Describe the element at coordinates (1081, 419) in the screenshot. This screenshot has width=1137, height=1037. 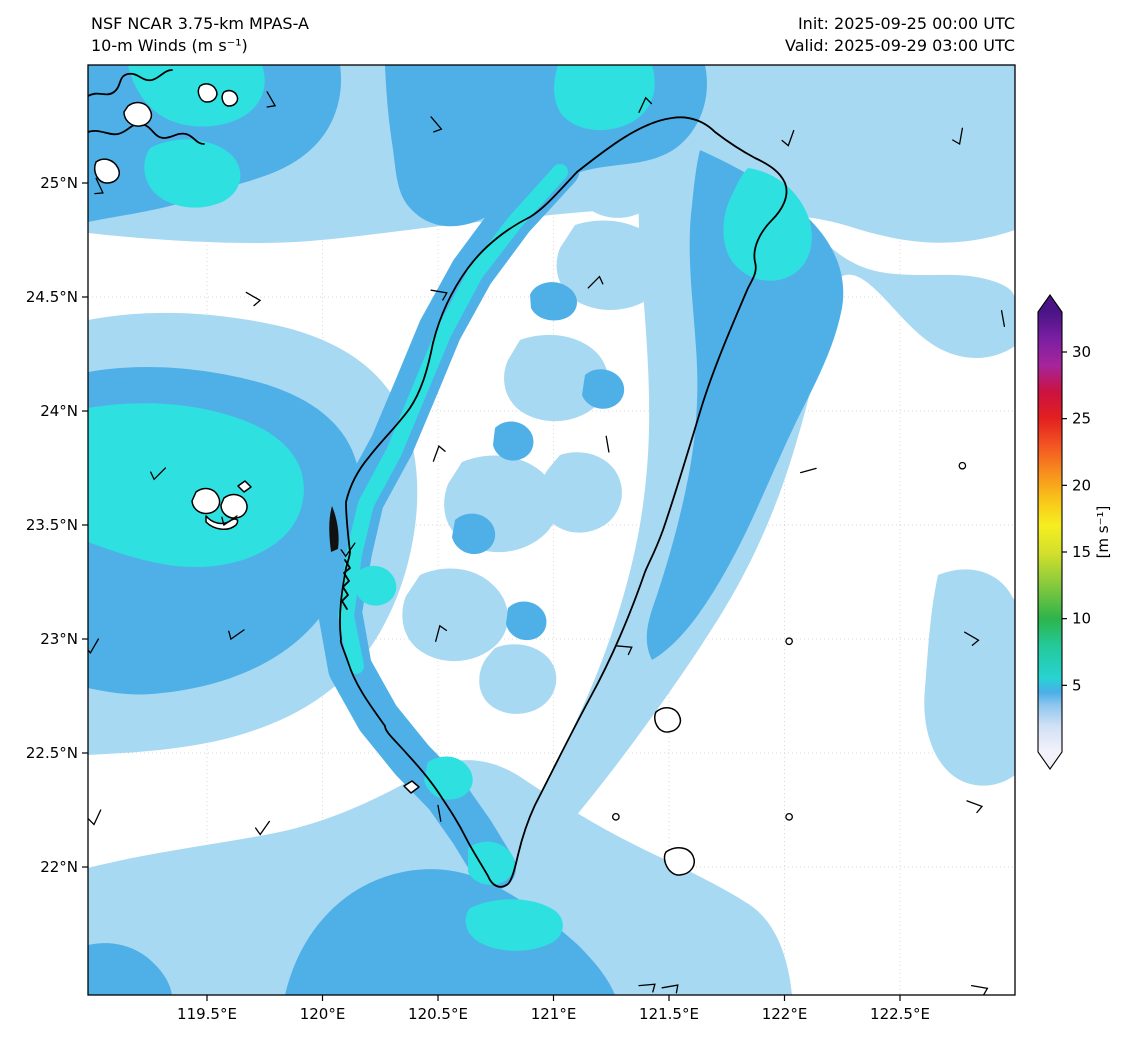
I see `colorbar-tick-label: 25` at that location.